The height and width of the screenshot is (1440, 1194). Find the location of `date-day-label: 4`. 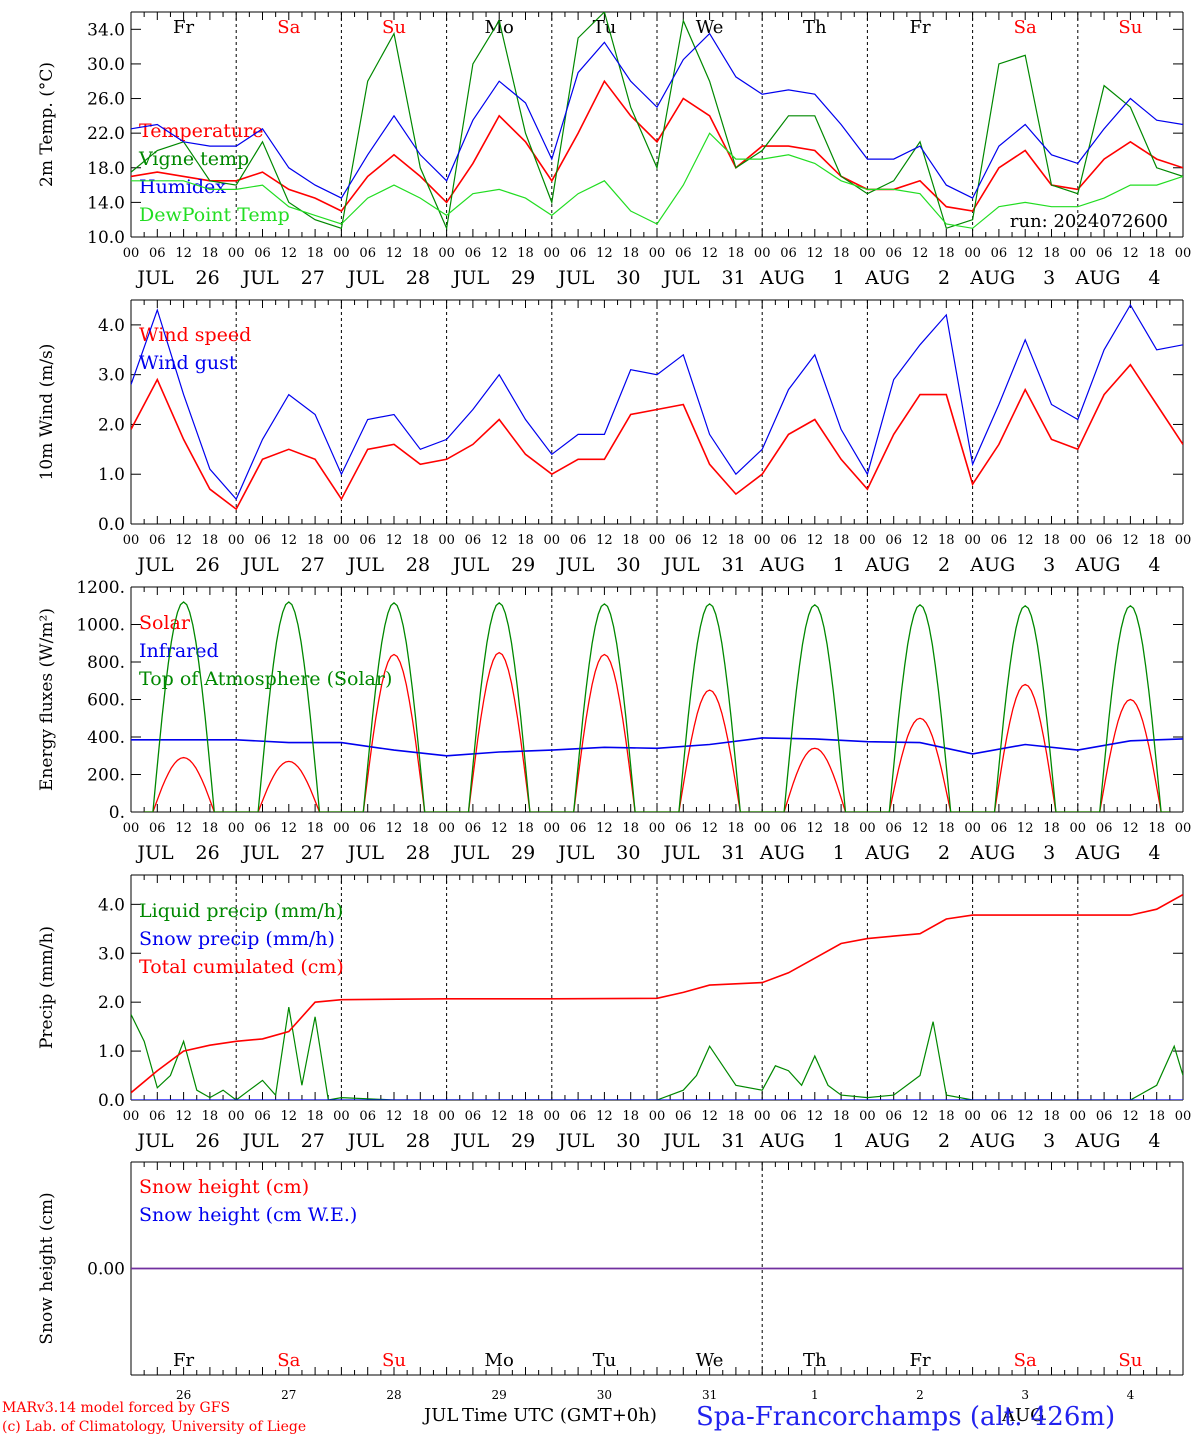

date-day-label: 4 is located at coordinates (1154, 565).